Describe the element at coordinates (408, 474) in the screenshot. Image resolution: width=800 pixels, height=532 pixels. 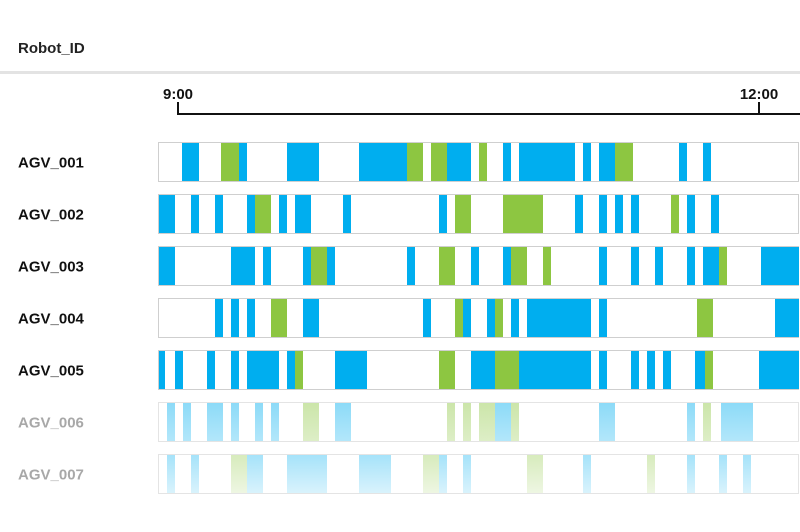
I see `timeline-row: AGV_007` at that location.